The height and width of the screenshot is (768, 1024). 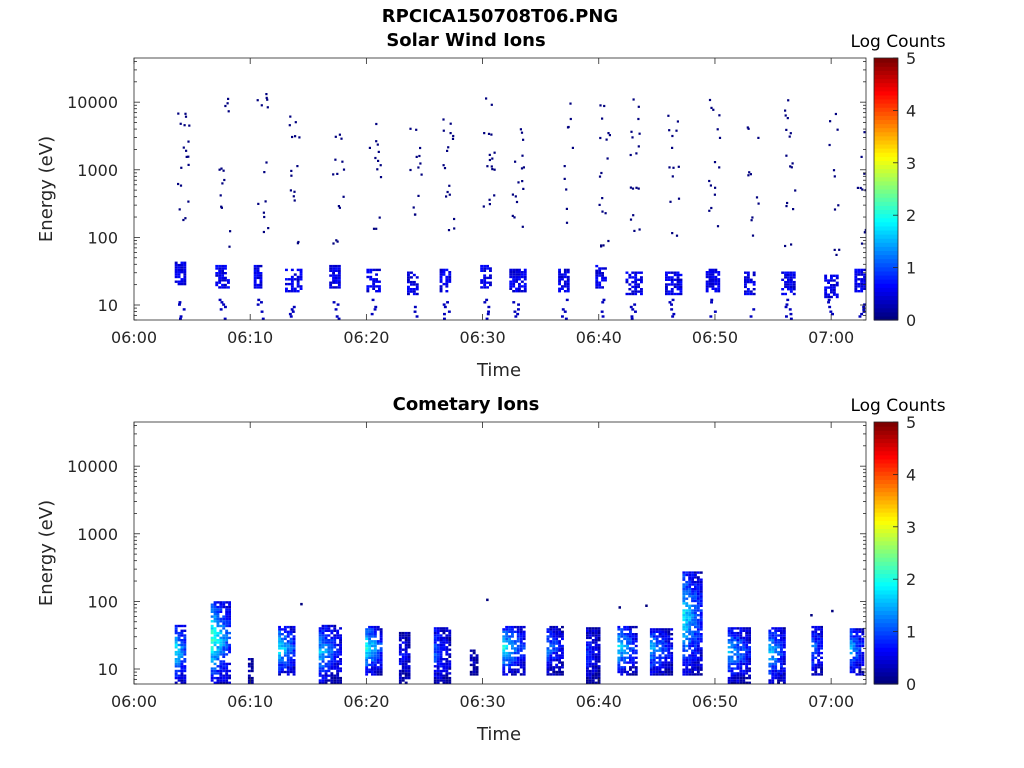 What do you see at coordinates (102, 237) in the screenshot?
I see `y-tick-label: 100` at bounding box center [102, 237].